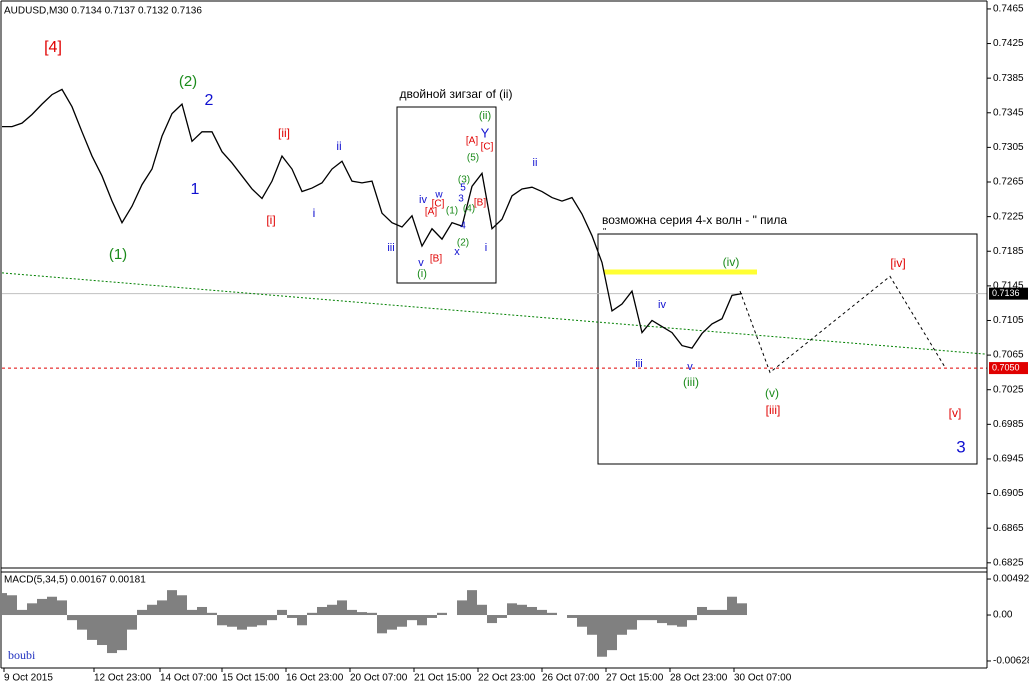 Image resolution: width=1029 pixels, height=686 pixels. Describe the element at coordinates (480, 203) in the screenshot. I see `wave-label: [B]` at that location.